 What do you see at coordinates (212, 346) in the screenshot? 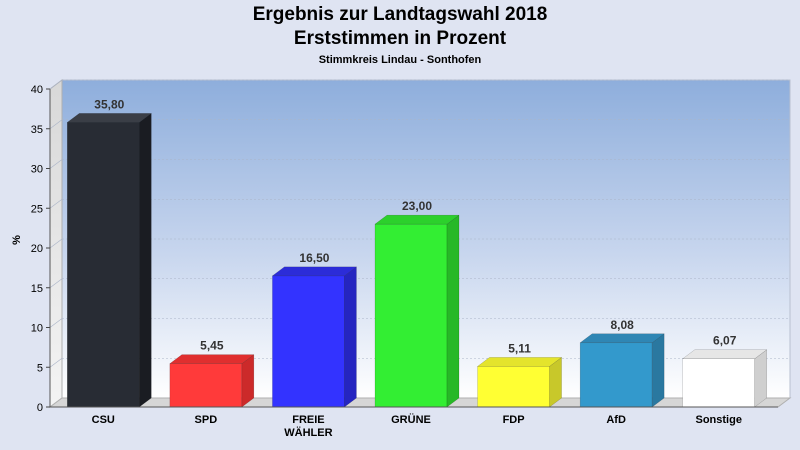
I see `data-label: 5,45` at bounding box center [212, 346].